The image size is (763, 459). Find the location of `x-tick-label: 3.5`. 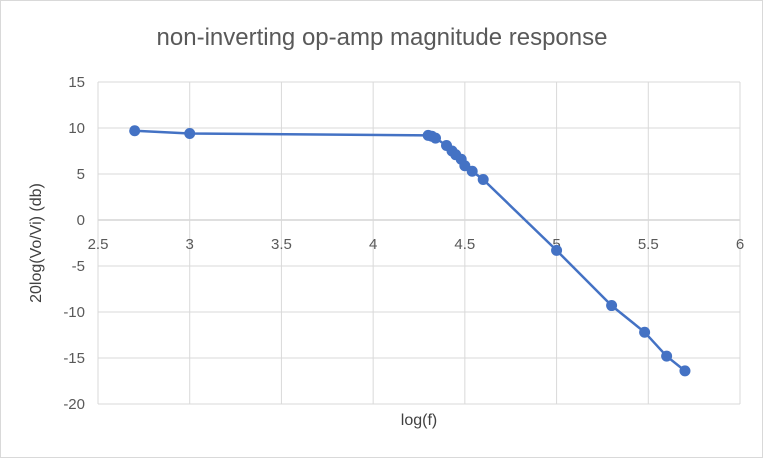

x-tick-label: 3.5 is located at coordinates (281, 244).